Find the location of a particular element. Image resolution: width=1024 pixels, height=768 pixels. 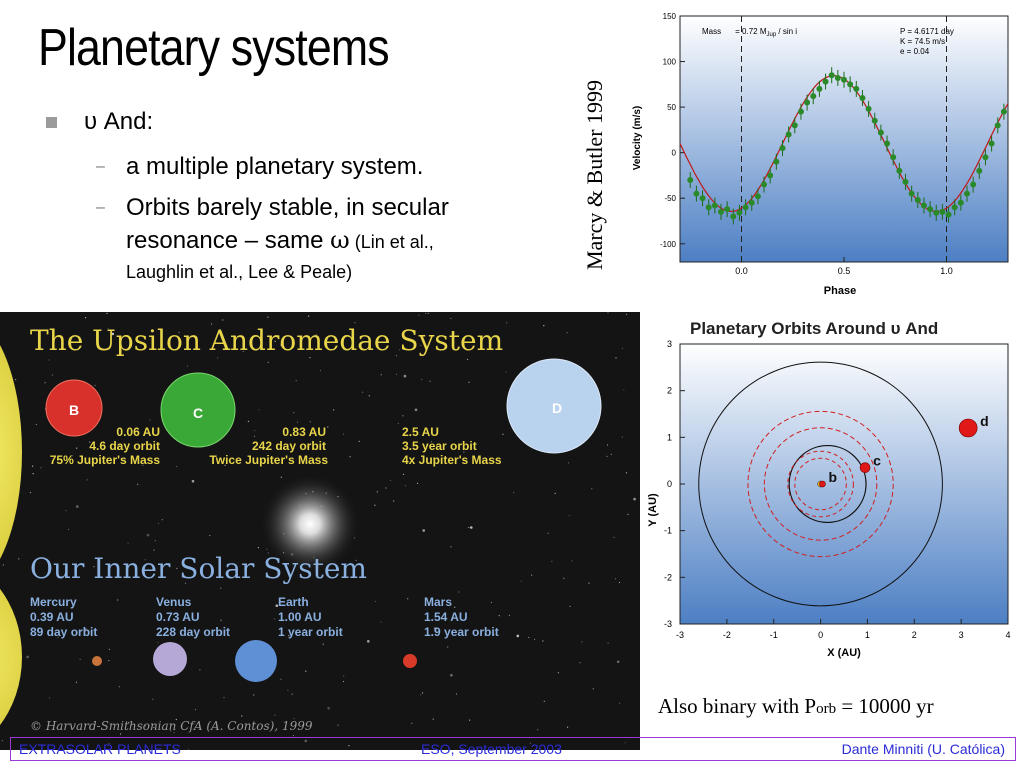

planet-d is located at coordinates (554, 406).